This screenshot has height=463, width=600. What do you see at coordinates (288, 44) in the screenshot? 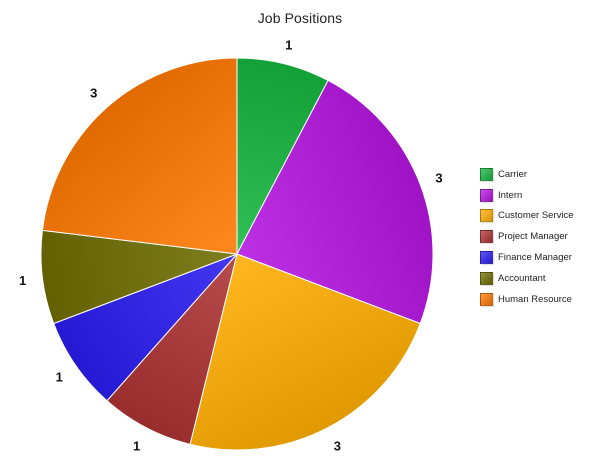
I see `data-label-carrier: 1` at bounding box center [288, 44].